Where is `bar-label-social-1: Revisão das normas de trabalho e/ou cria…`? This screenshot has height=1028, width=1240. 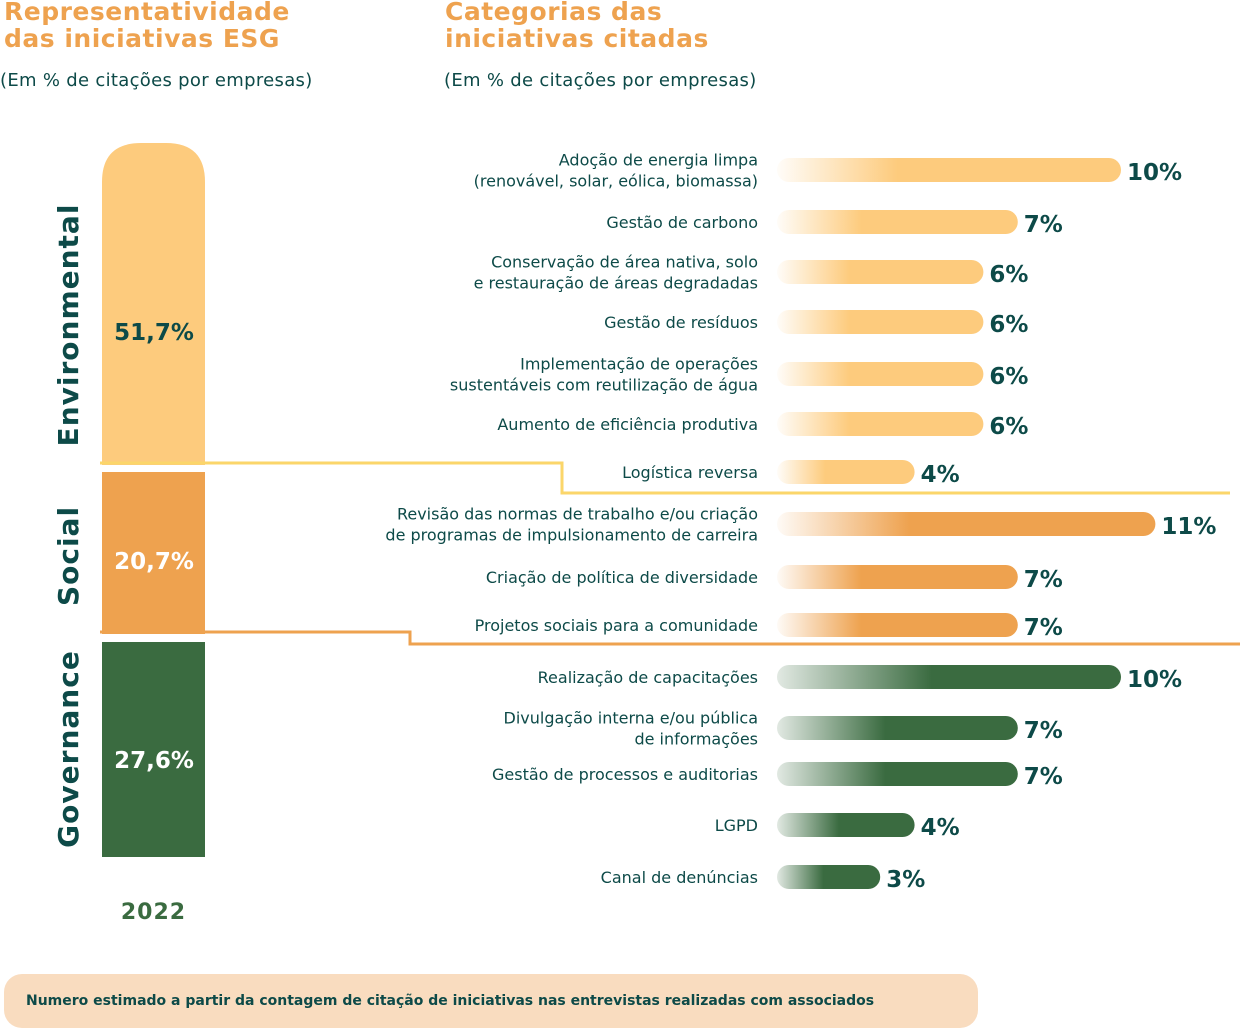 bar-label-social-1: Revisão das normas de trabalho e/ou cria… is located at coordinates (571, 525).